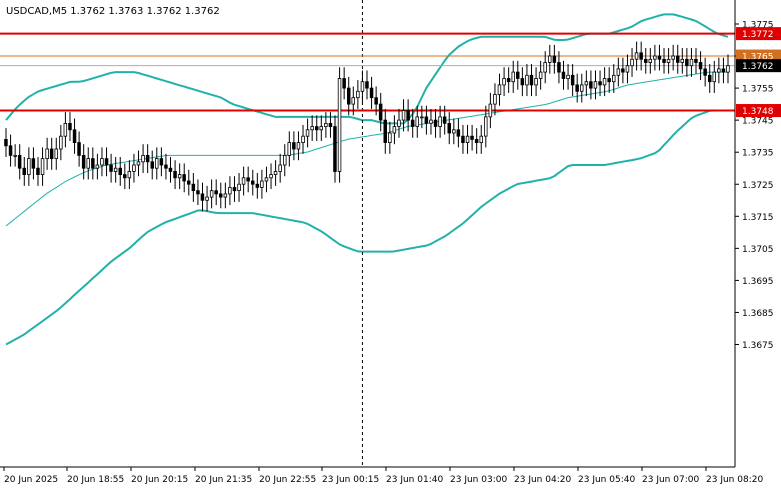 This screenshot has width=781, height=493. What do you see at coordinates (734, 480) in the screenshot?
I see `x-tick-label: 23 Jun 08:20` at bounding box center [734, 480].